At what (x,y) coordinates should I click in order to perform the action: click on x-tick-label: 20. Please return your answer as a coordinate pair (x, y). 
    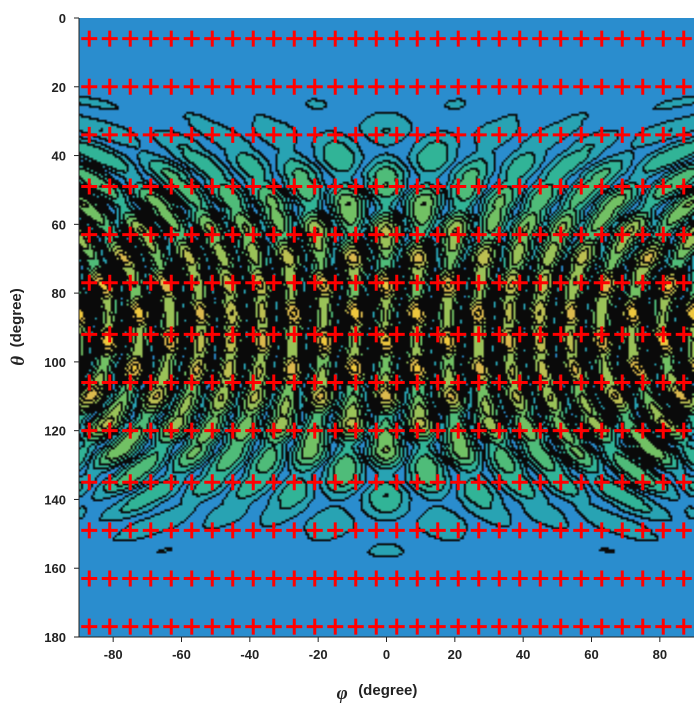
    Looking at the image, I should click on (455, 654).